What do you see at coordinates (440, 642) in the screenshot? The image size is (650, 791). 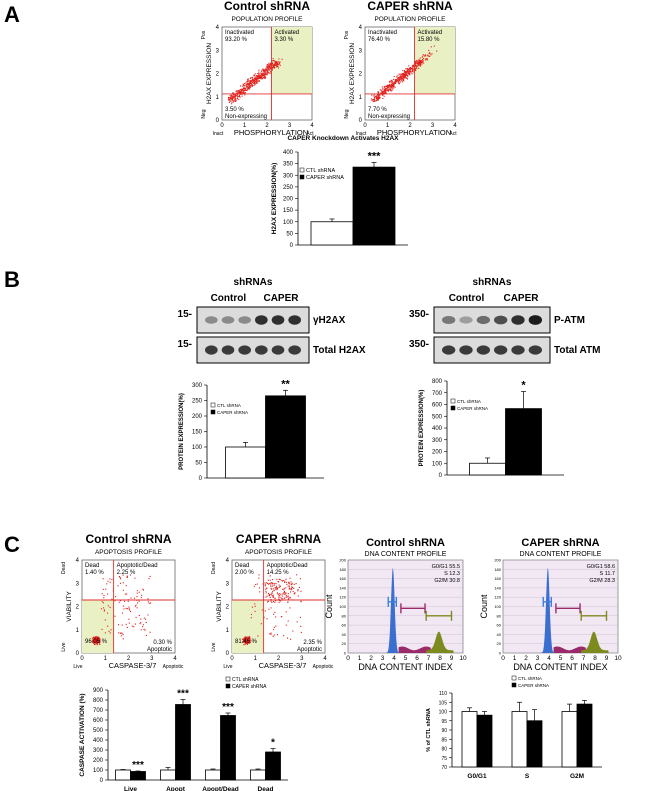 I see `g2m-peak` at bounding box center [440, 642].